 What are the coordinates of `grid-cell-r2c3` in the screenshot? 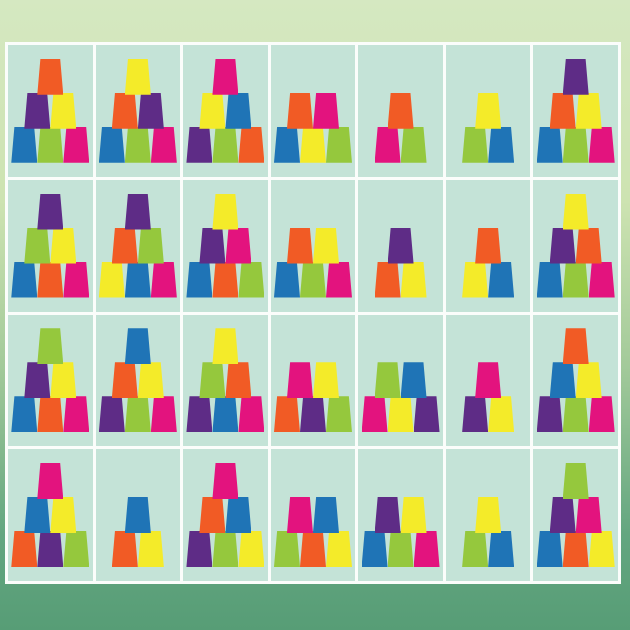 It's located at (225, 245).